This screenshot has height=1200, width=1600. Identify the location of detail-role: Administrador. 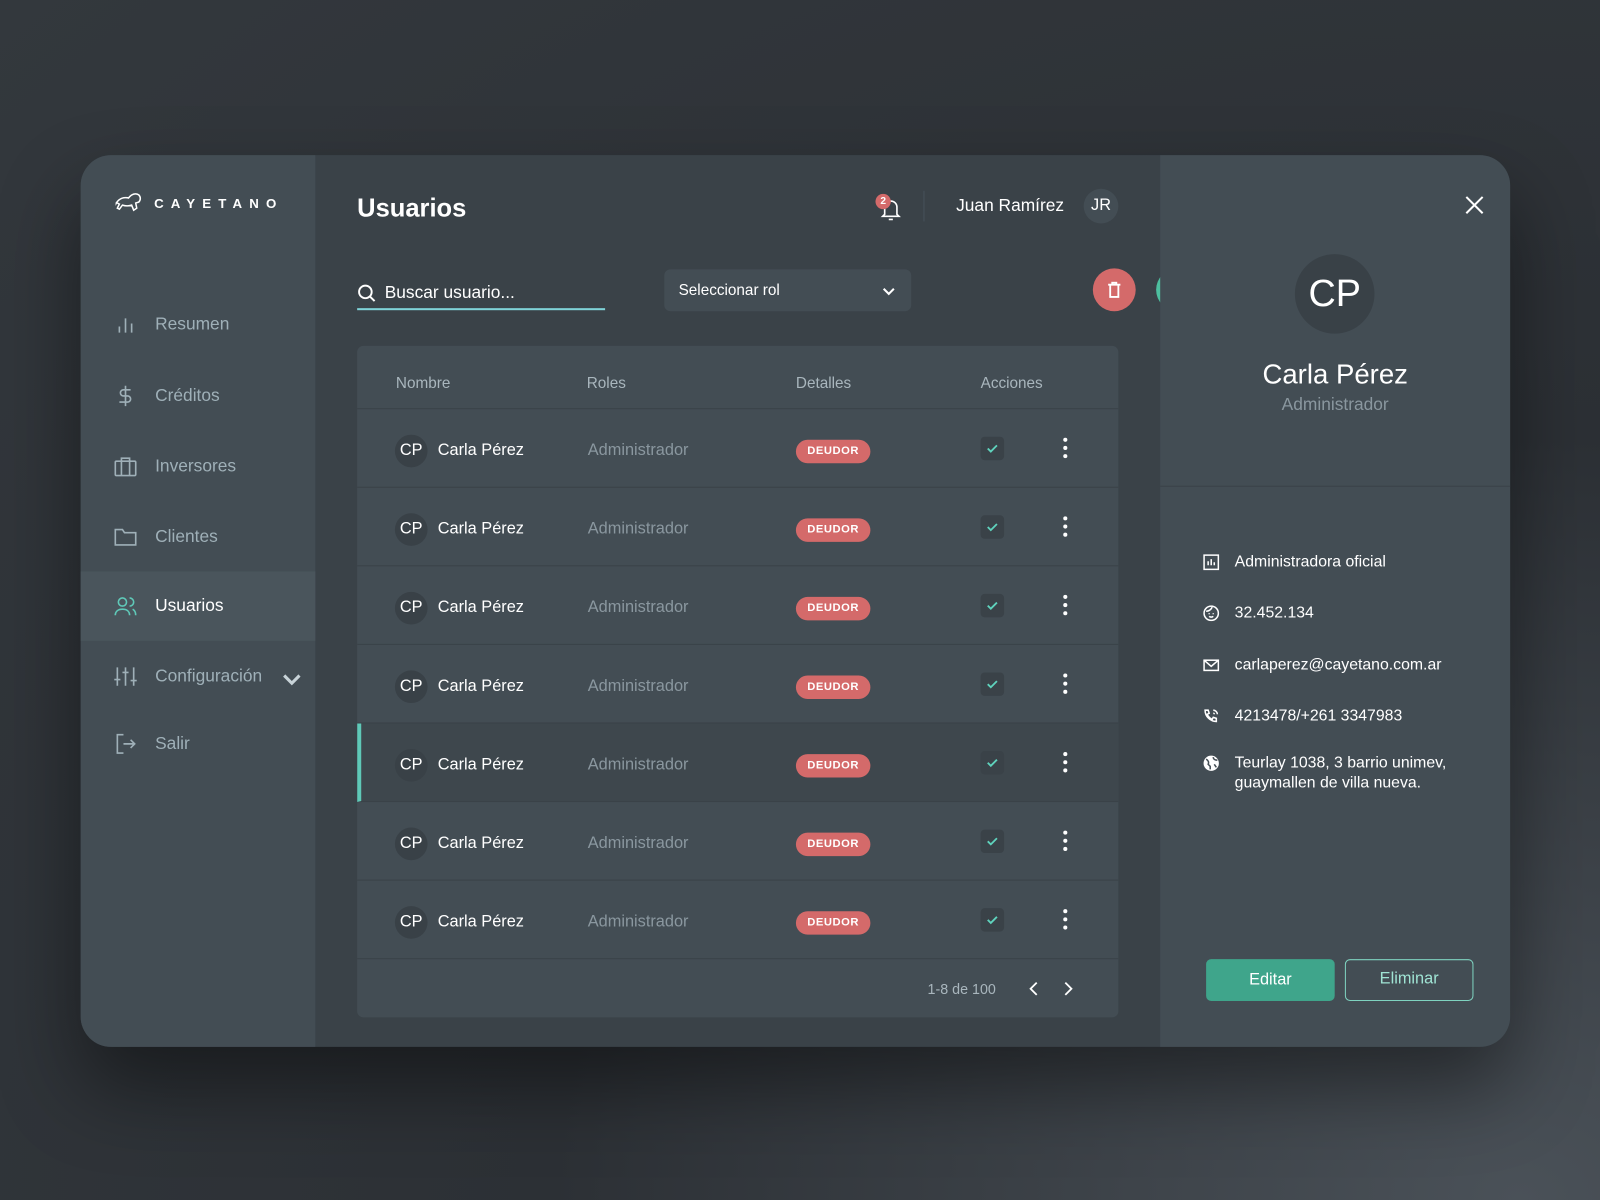
(1335, 404).